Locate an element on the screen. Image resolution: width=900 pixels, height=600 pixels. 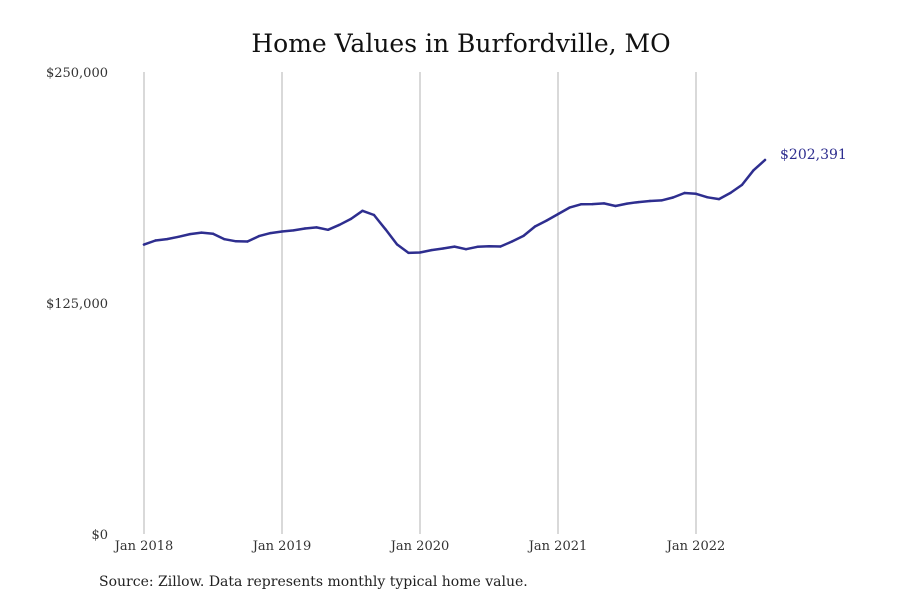
x-tick-label: Jan 2021 is located at coordinates (557, 546).